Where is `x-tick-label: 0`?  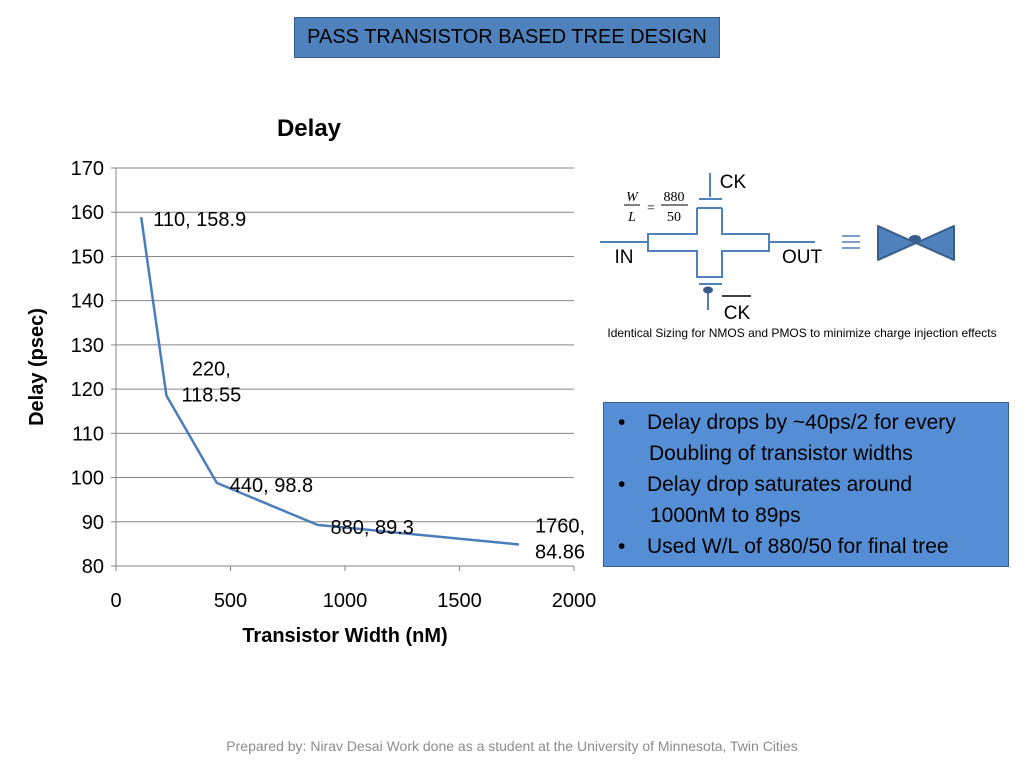 x-tick-label: 0 is located at coordinates (115, 601).